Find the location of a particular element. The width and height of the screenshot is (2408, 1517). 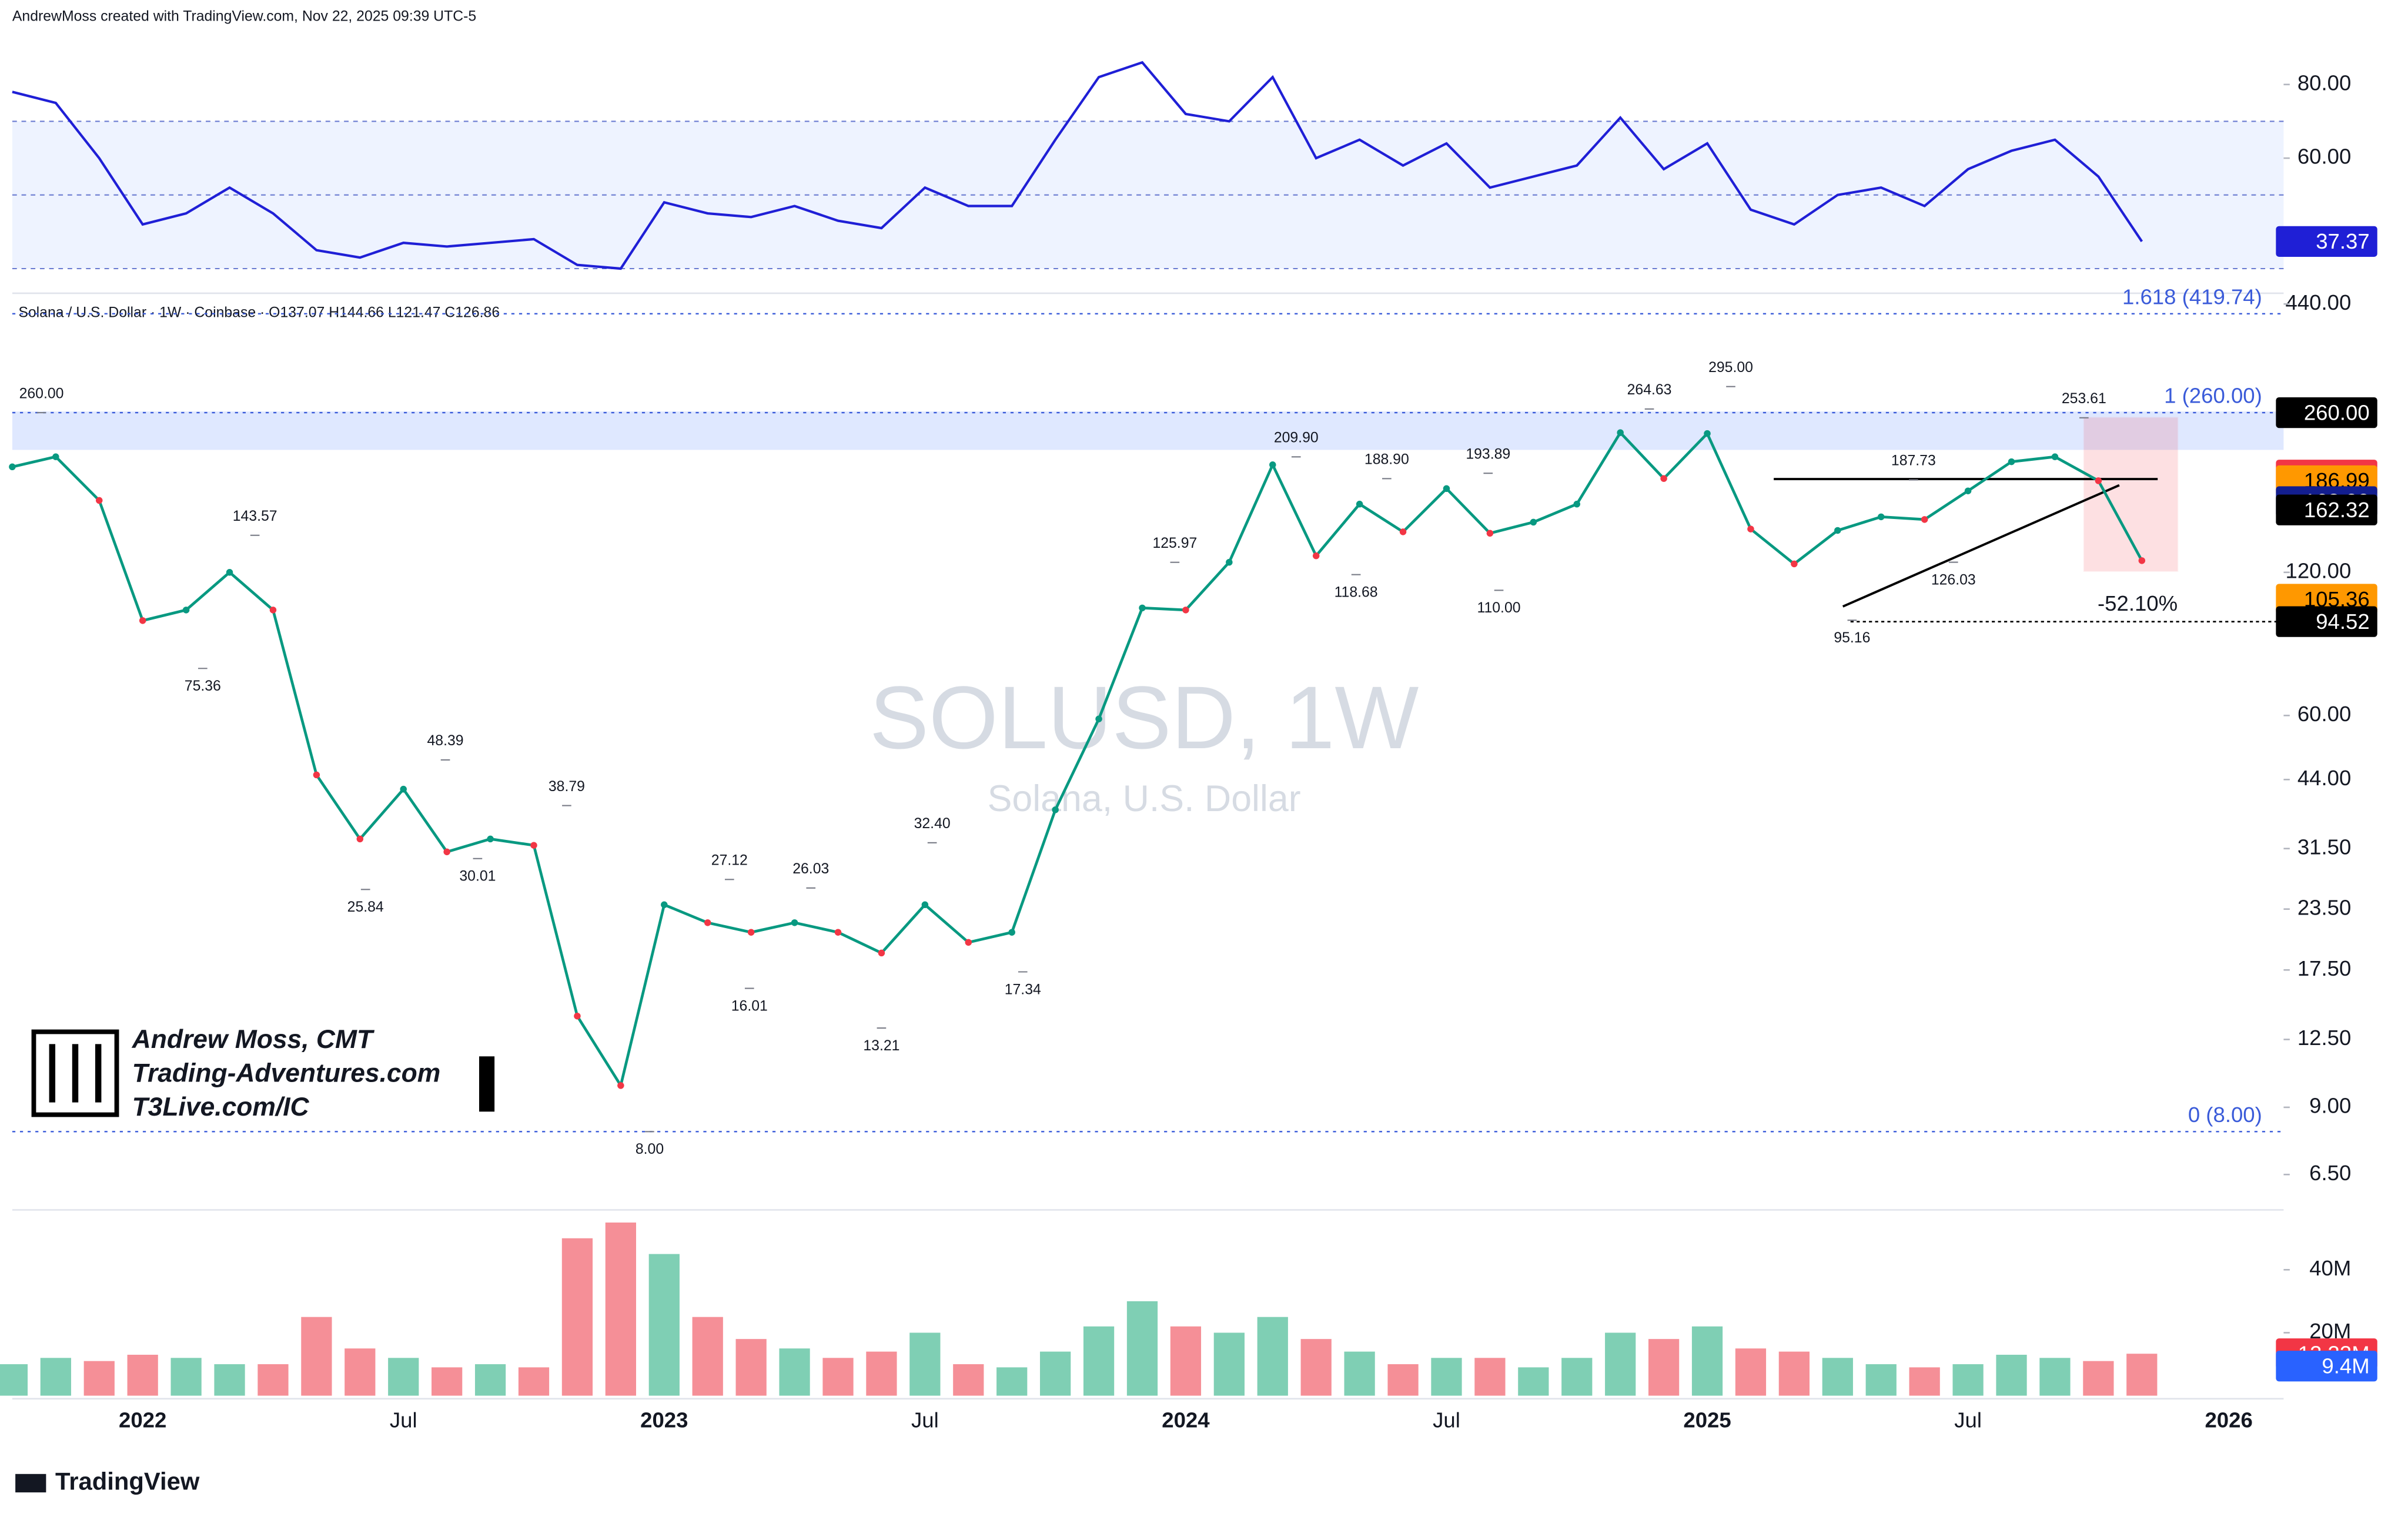

extreme-label: 48.39 is located at coordinates (445, 741).